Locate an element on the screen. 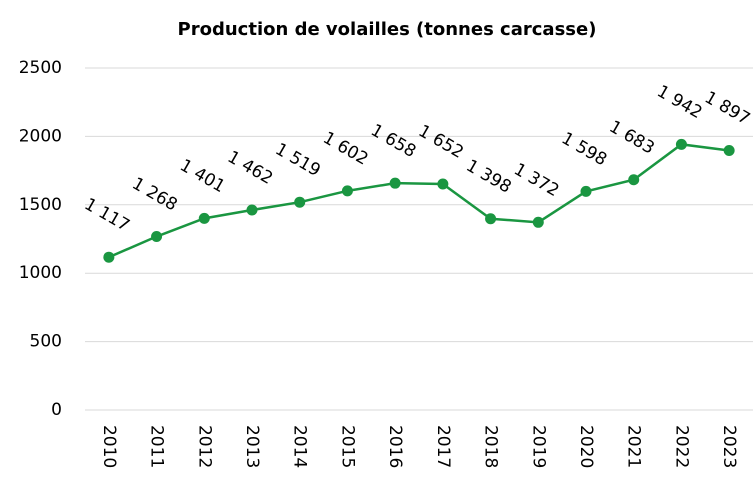 This screenshot has width=753, height=479. y-tick-label: 2500 is located at coordinates (40, 68).